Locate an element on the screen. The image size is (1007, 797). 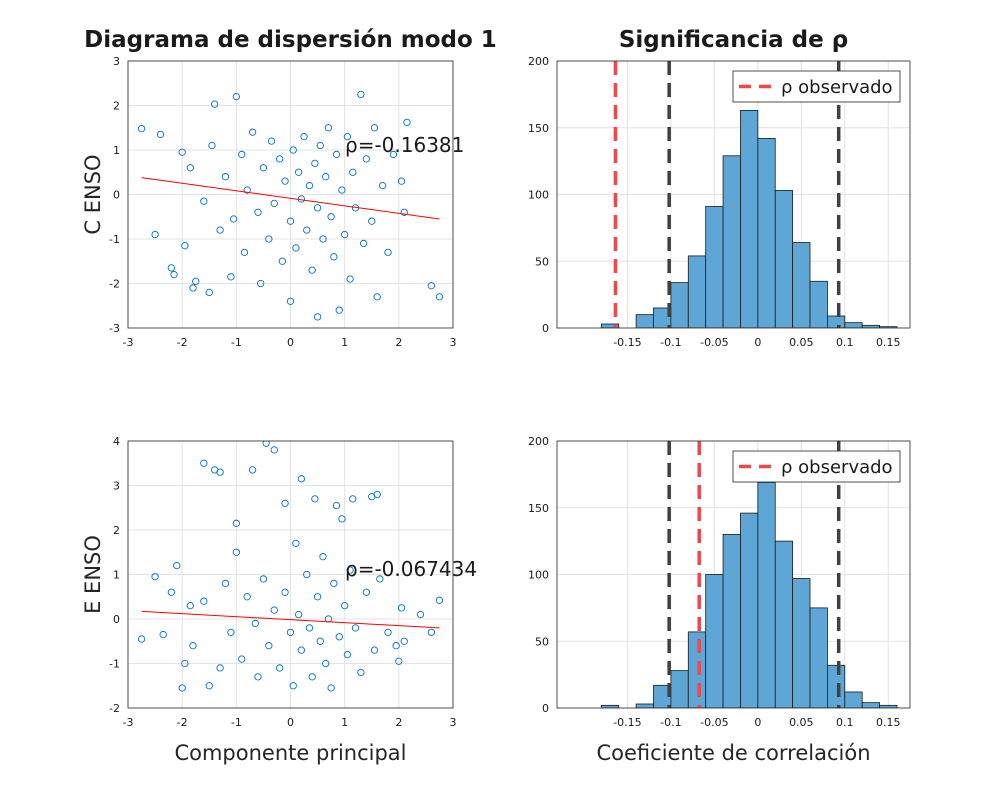
x-tick-label: 0.15 is located at coordinates (888, 342).